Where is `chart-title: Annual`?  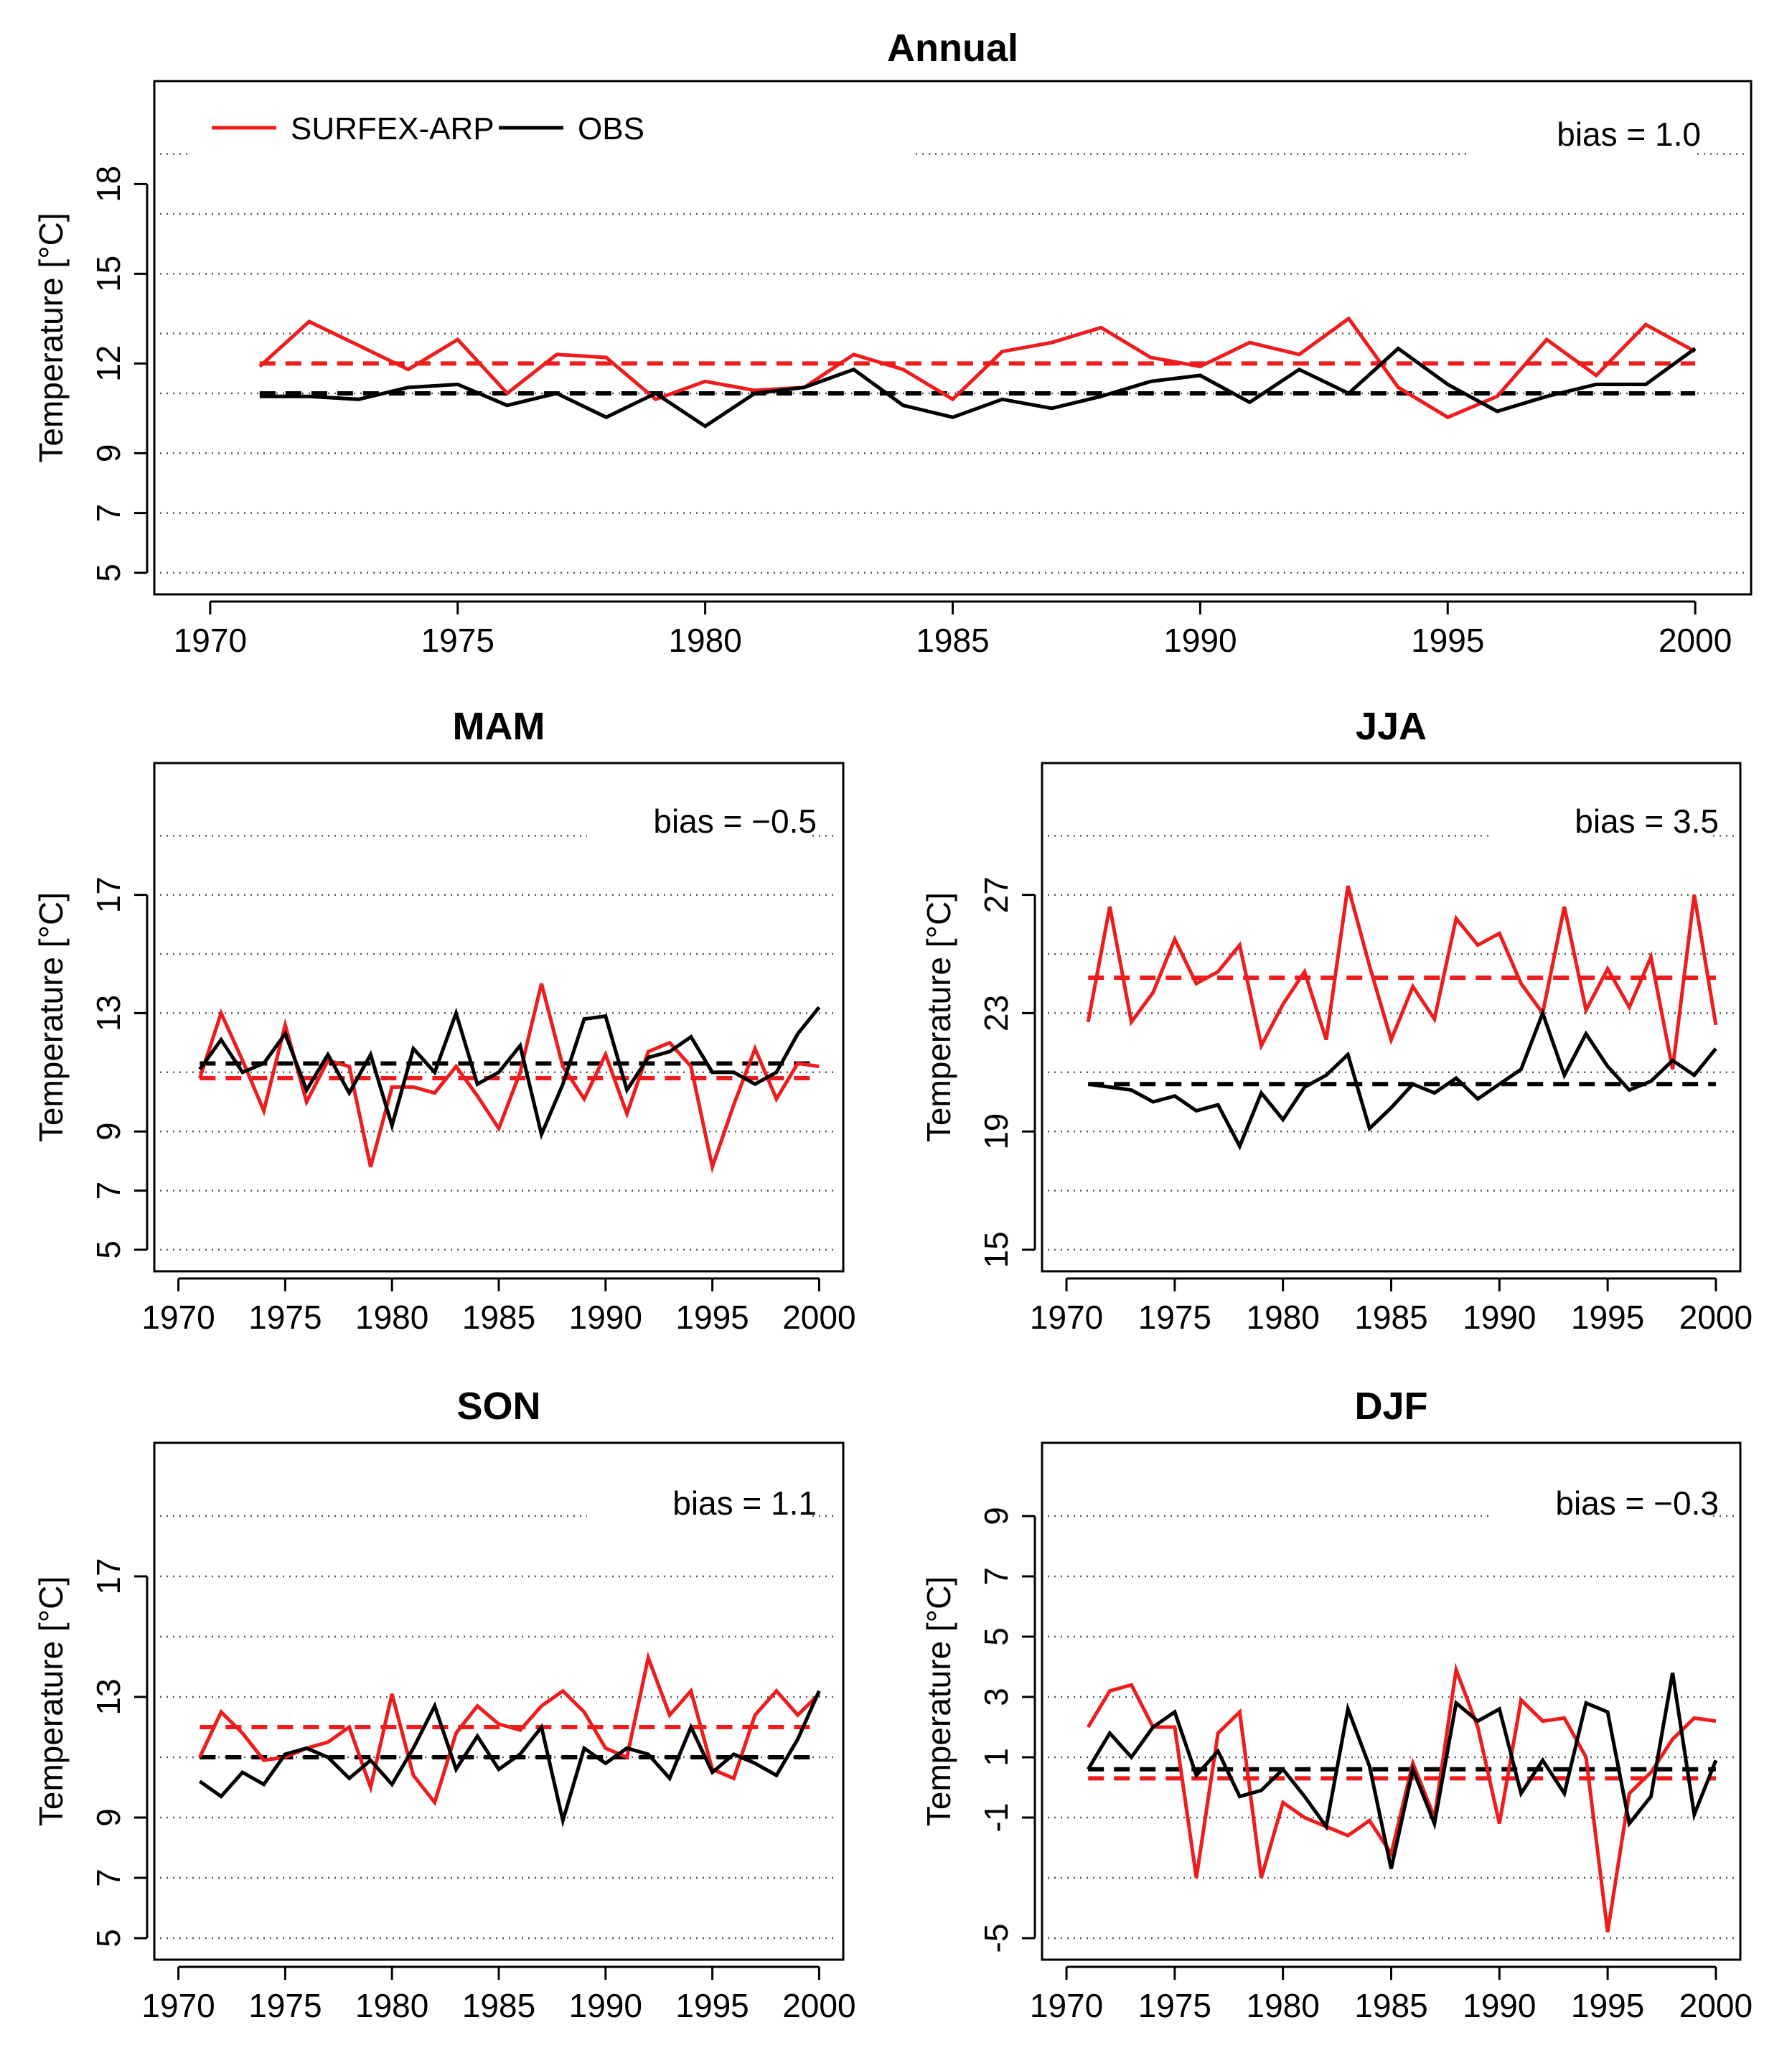
chart-title: Annual is located at coordinates (952, 48).